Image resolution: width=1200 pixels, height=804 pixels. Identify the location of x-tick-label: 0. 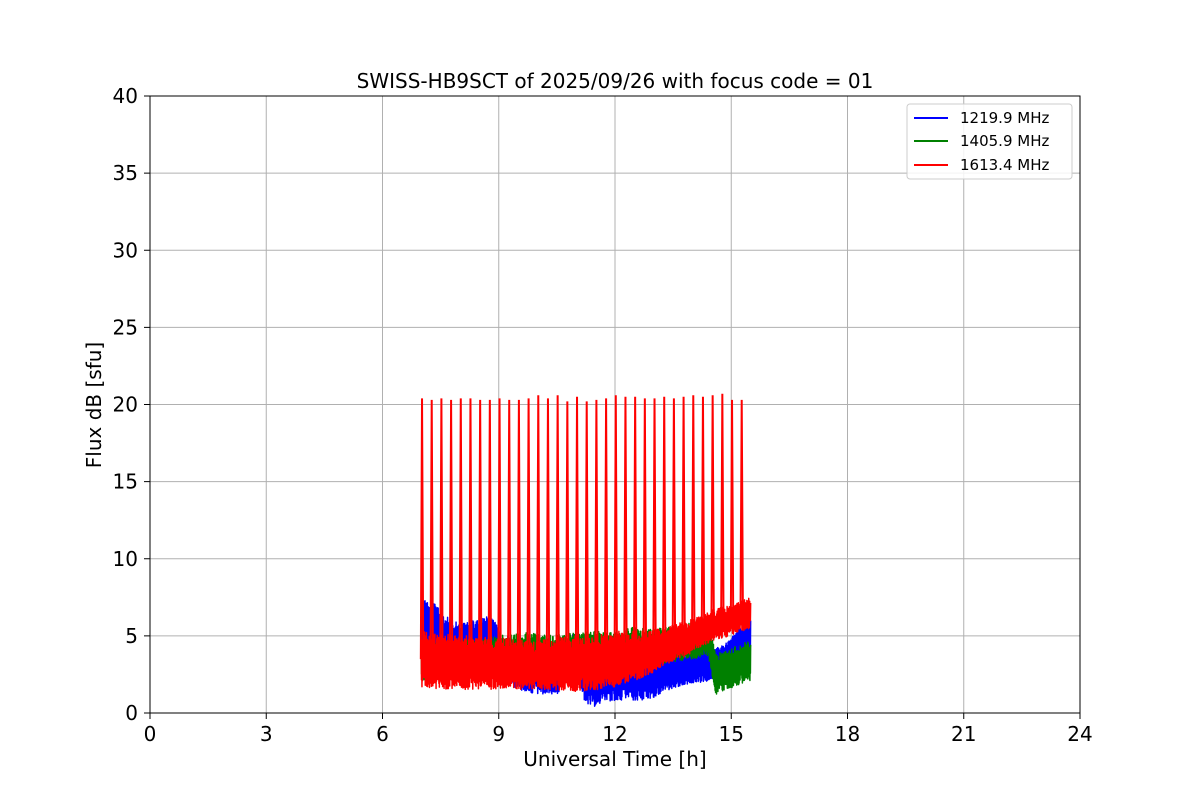
(150, 734).